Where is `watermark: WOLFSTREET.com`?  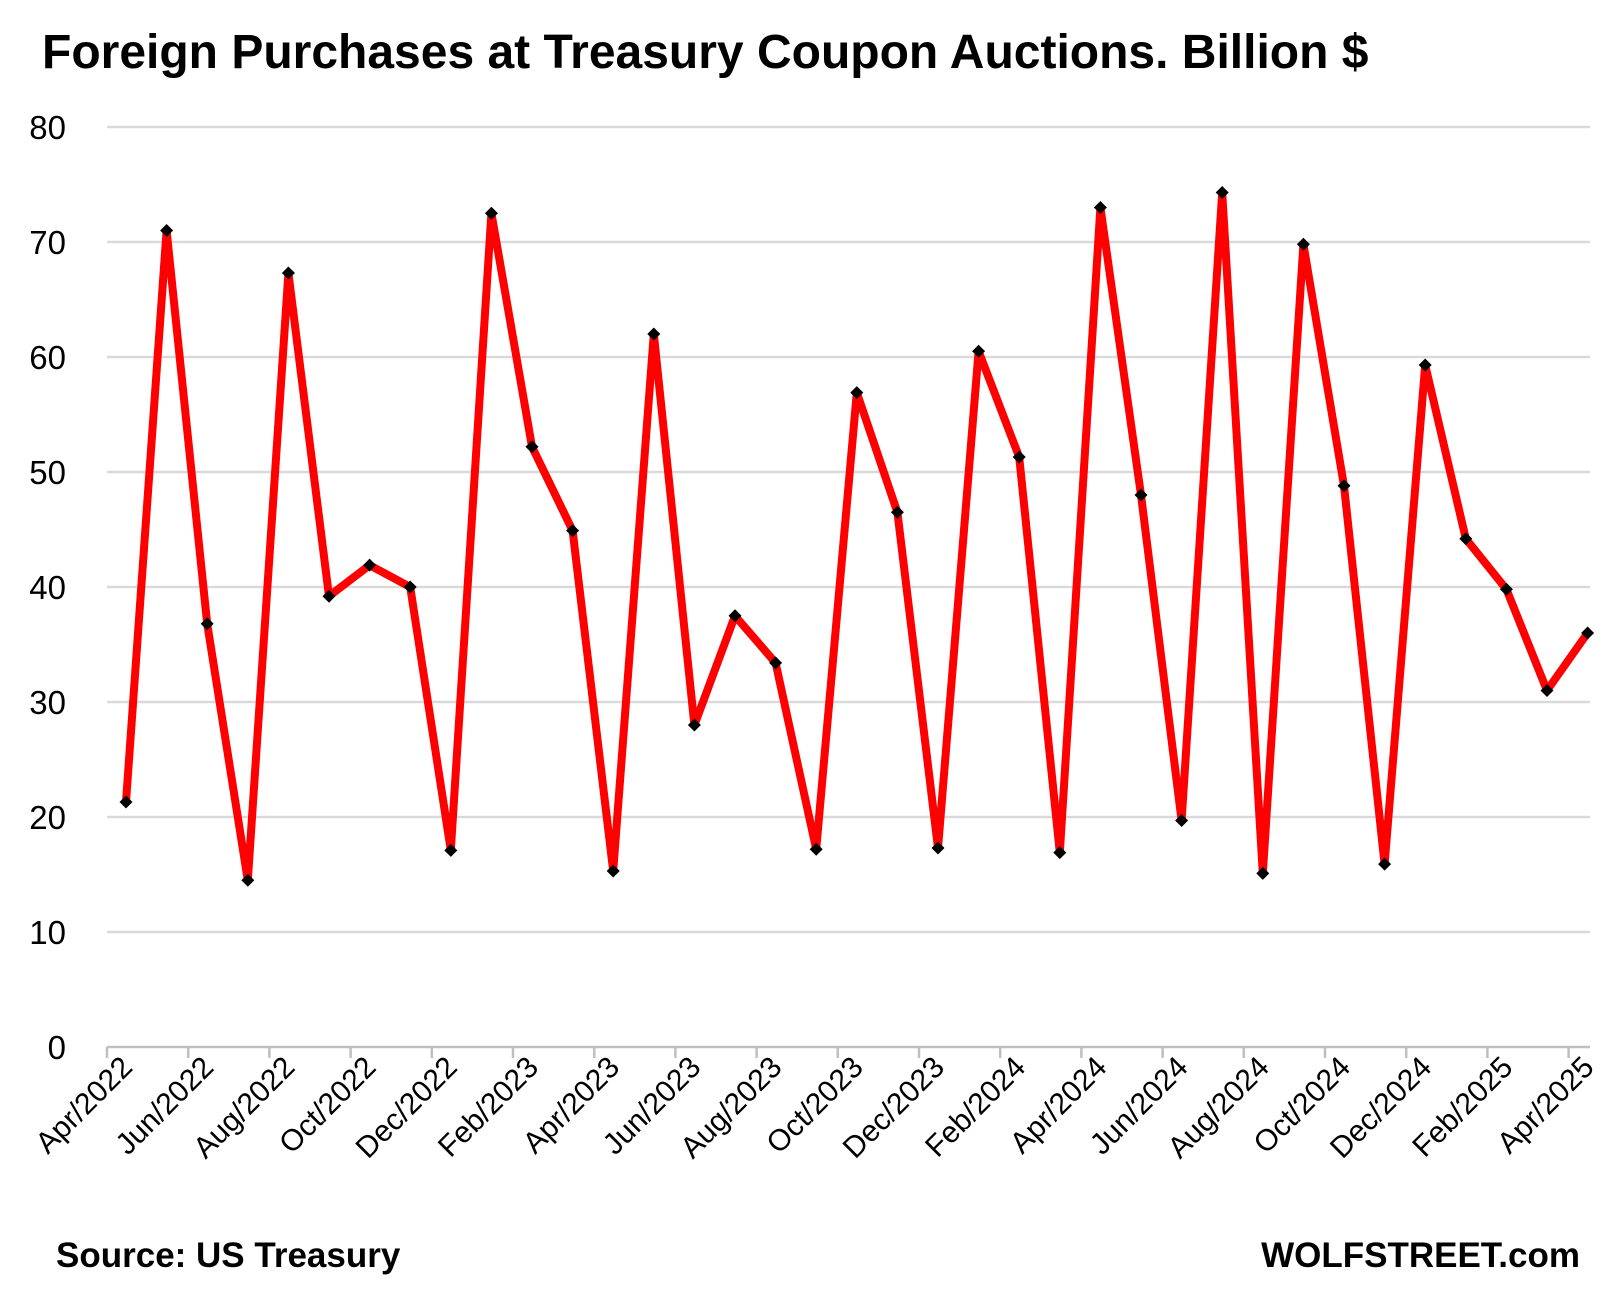
watermark: WOLFSTREET.com is located at coordinates (1420, 1255).